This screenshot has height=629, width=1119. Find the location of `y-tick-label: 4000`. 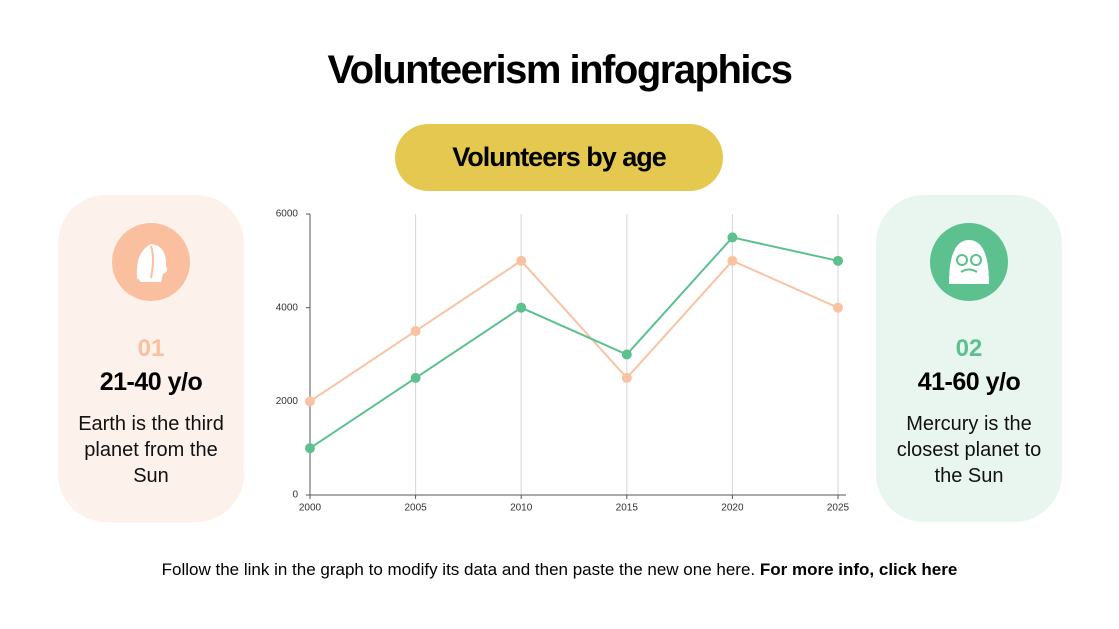

y-tick-label: 4000 is located at coordinates (287, 307).